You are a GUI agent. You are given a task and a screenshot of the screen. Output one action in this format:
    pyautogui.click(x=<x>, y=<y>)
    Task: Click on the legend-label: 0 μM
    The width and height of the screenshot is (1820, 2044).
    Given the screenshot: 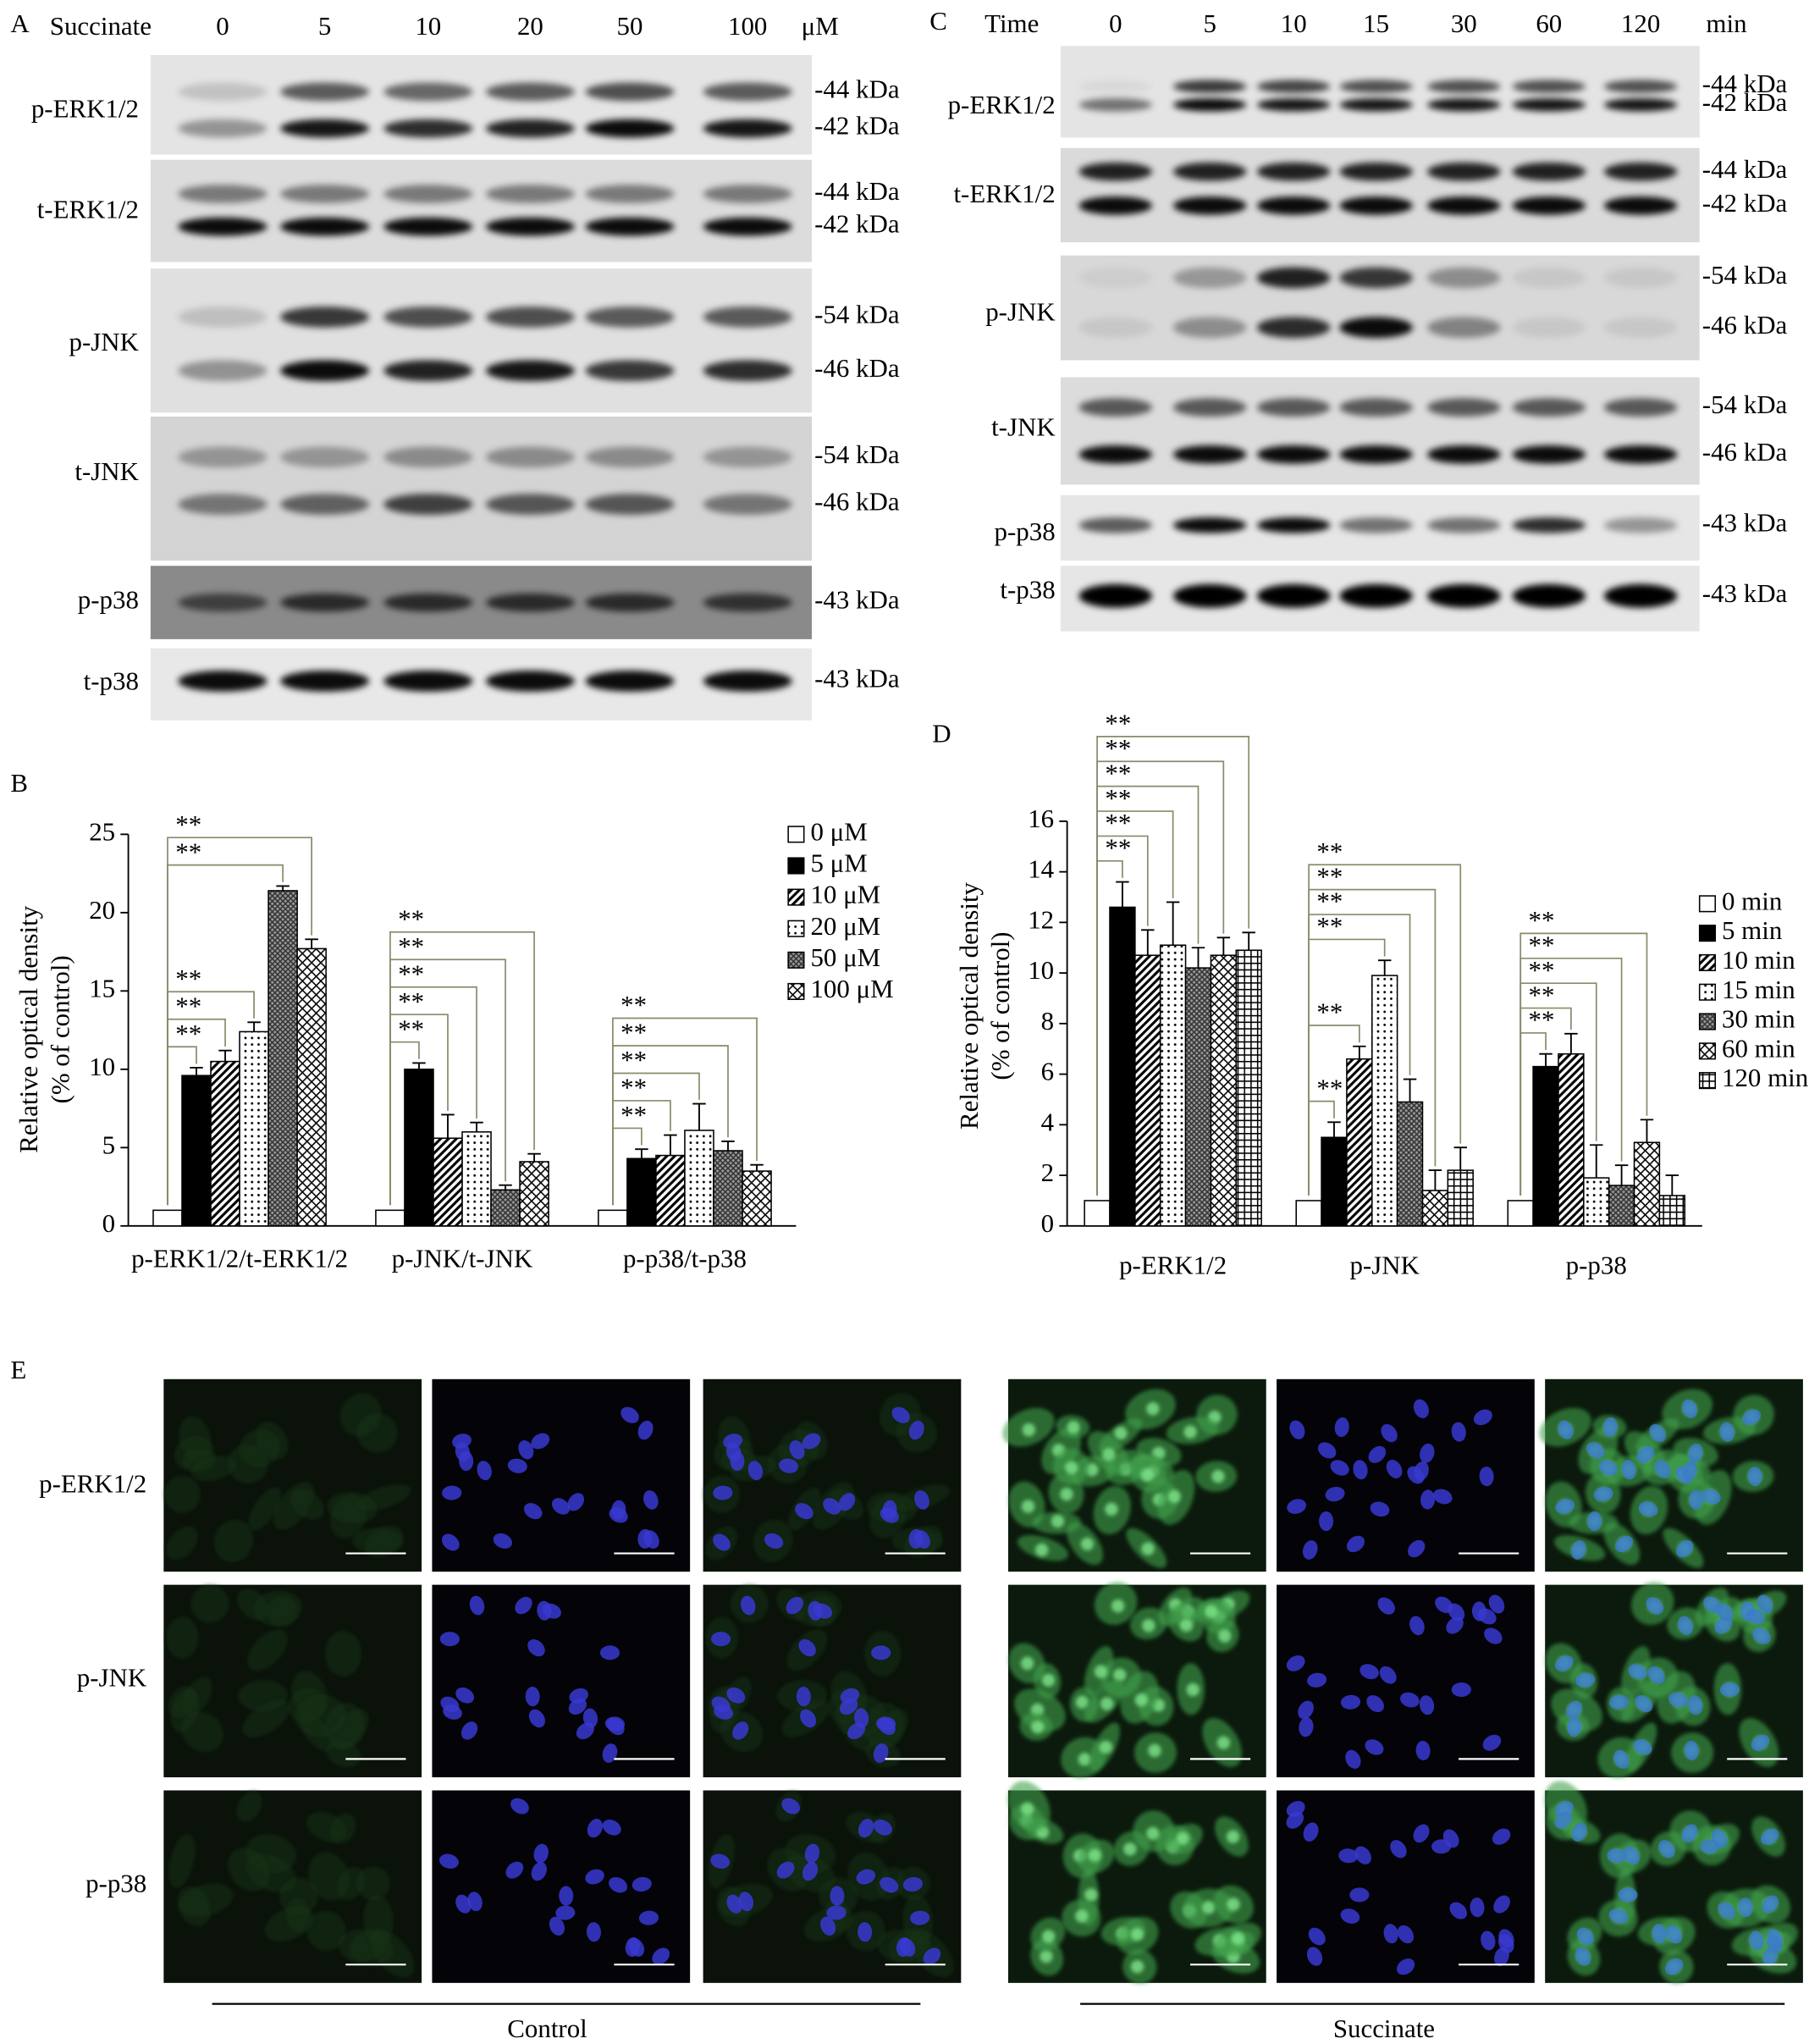 What is the action you would take?
    pyautogui.click(x=839, y=831)
    